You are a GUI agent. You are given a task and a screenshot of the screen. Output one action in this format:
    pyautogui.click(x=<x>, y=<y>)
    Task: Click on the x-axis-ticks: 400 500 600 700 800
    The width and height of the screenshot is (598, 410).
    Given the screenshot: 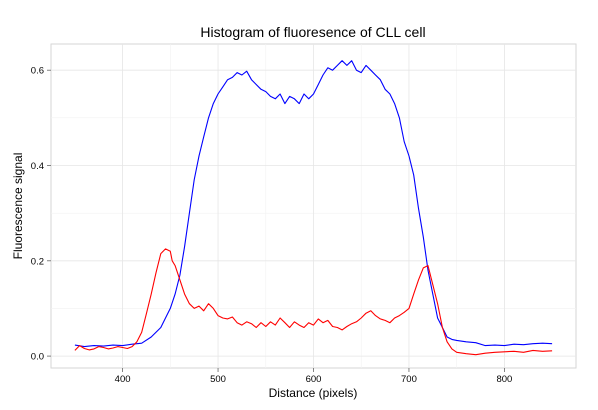 What is the action you would take?
    pyautogui.click(x=313, y=376)
    